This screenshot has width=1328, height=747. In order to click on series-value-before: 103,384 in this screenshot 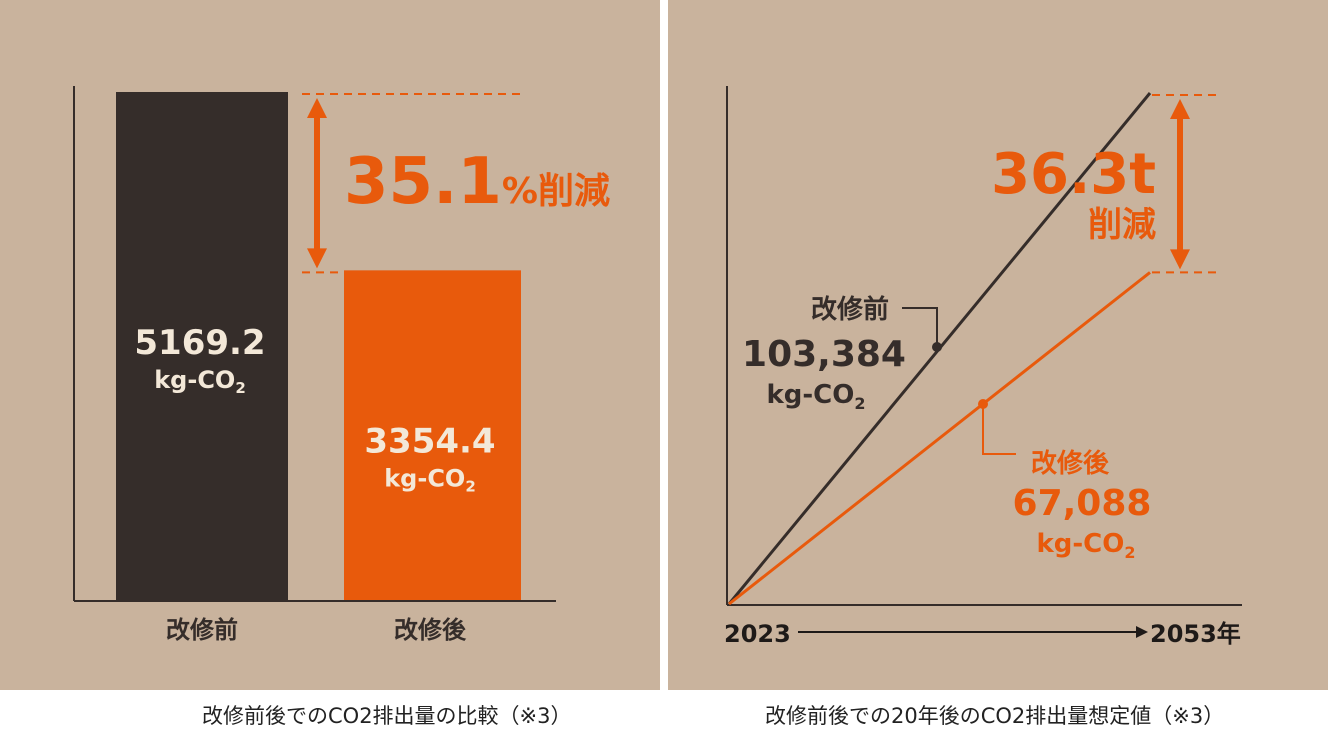, I will do `click(824, 354)`.